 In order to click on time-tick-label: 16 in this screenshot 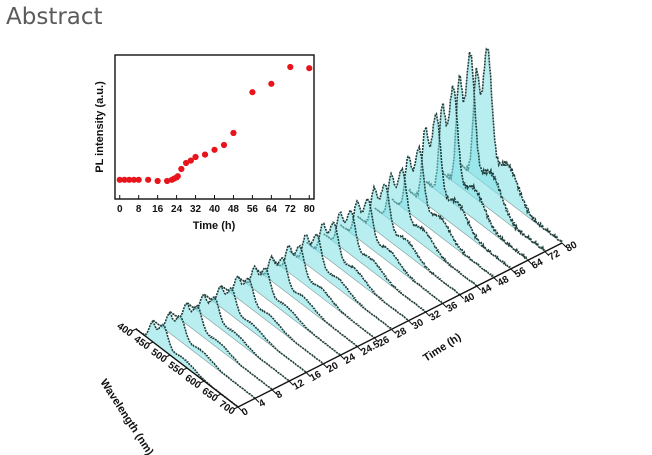, I will do `click(316, 376)`.